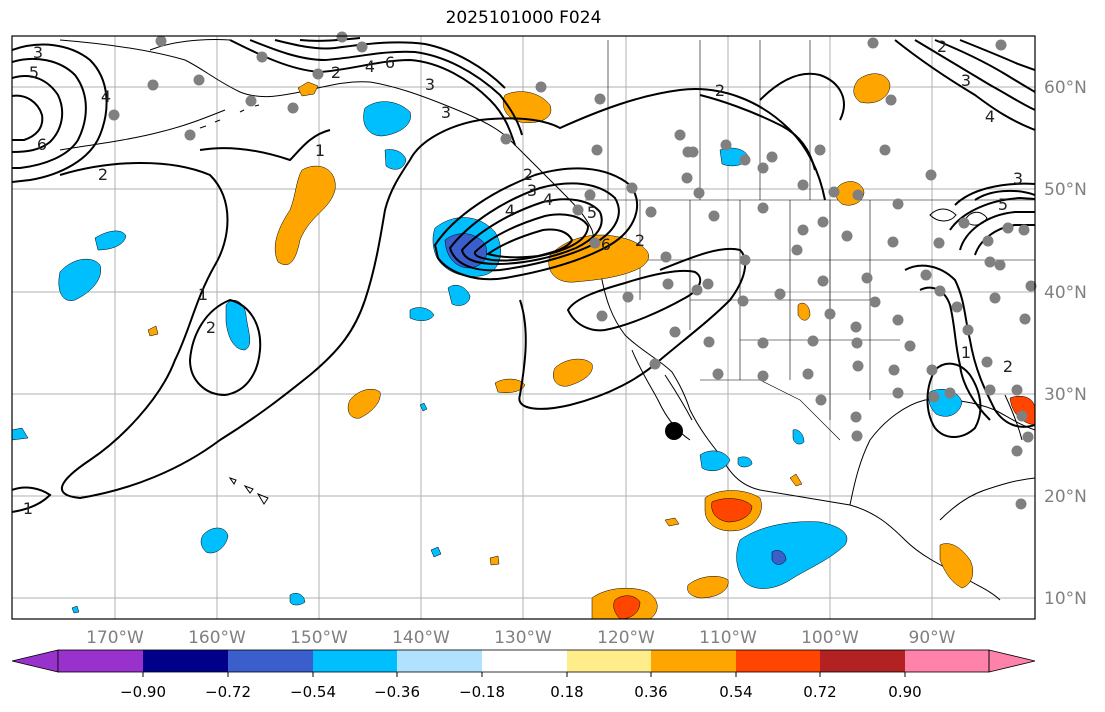  Describe the element at coordinates (1065, 88) in the screenshot. I see `lat-label: 60°N` at that location.